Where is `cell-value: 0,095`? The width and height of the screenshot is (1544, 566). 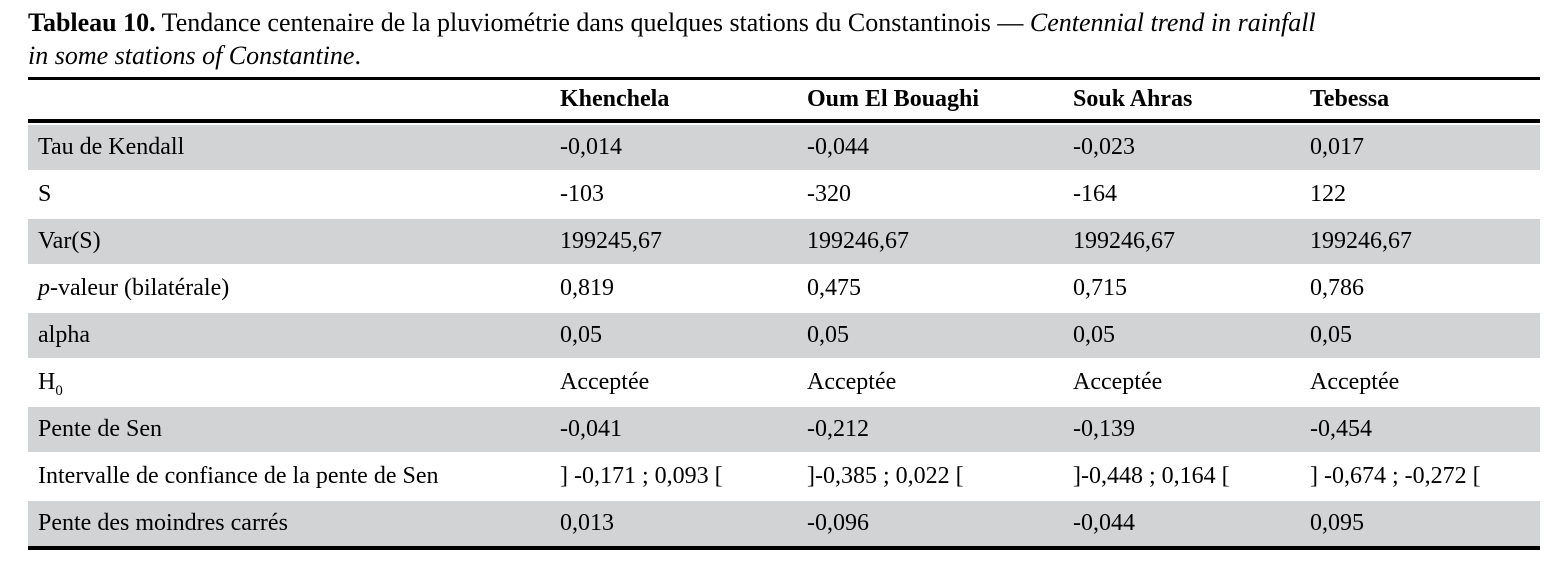
cell-value: 0,095 is located at coordinates (1425, 522).